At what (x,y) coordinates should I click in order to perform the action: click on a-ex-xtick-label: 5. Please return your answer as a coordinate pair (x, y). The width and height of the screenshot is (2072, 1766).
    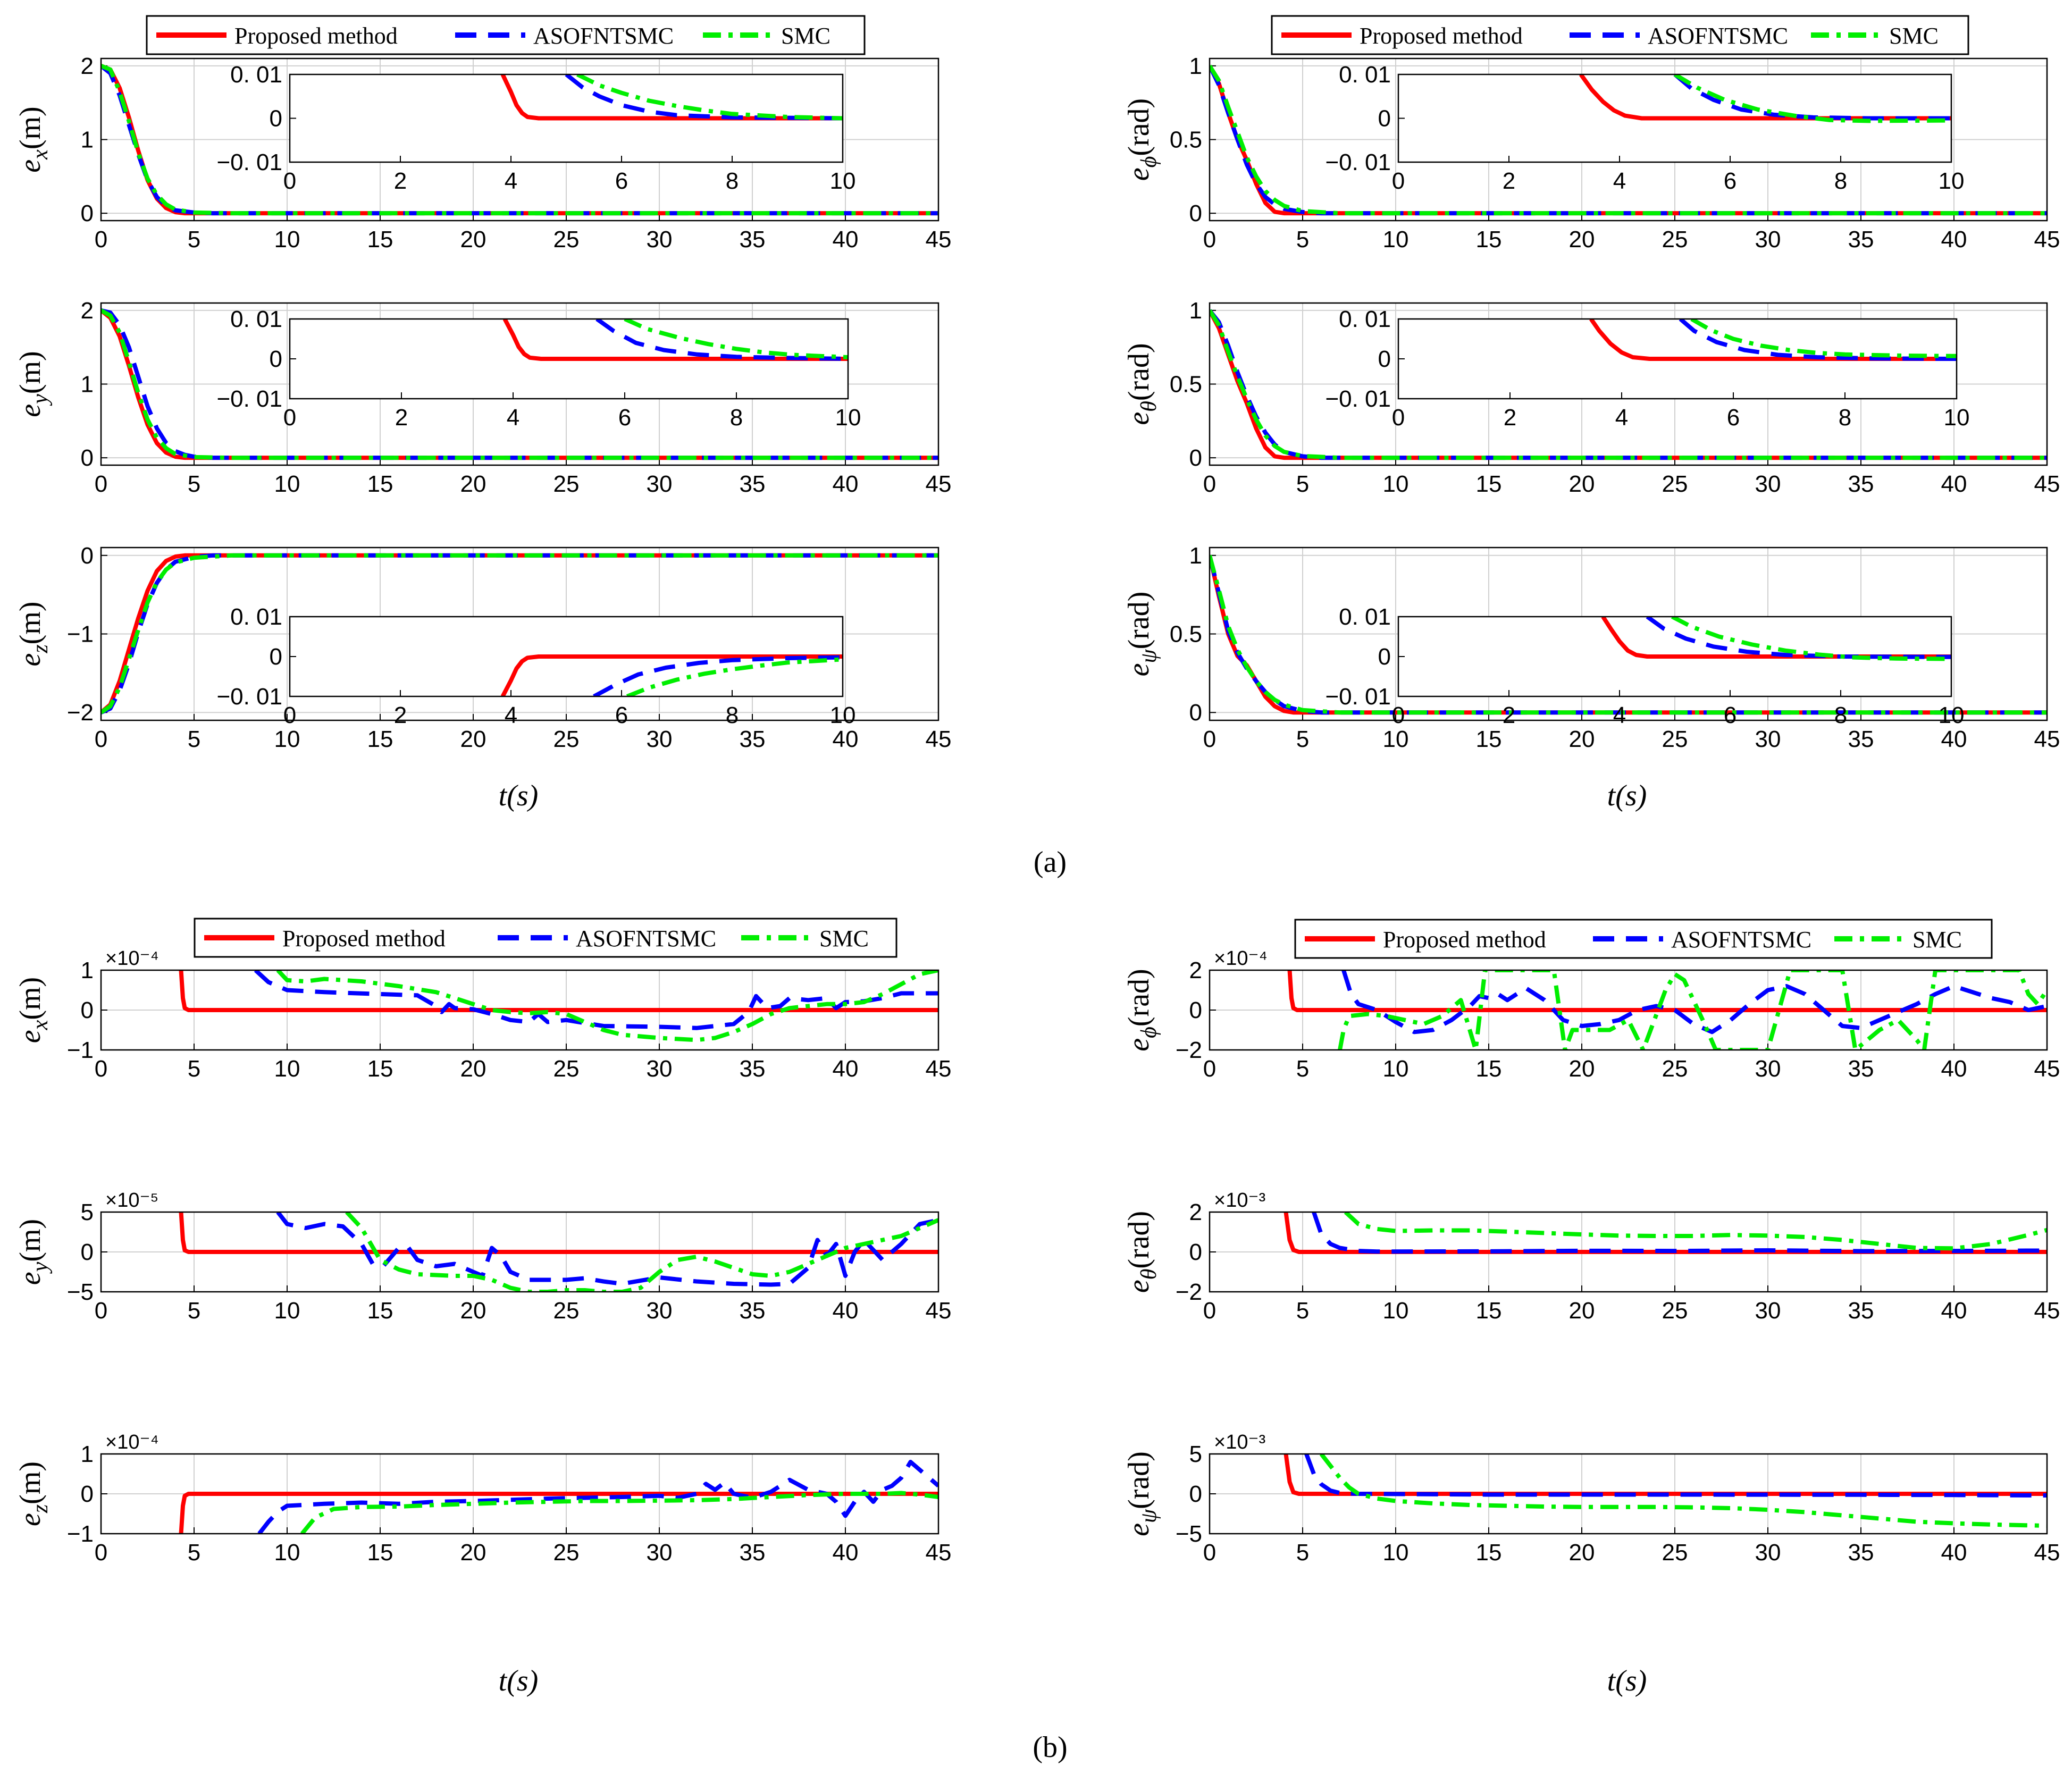
    Looking at the image, I should click on (194, 239).